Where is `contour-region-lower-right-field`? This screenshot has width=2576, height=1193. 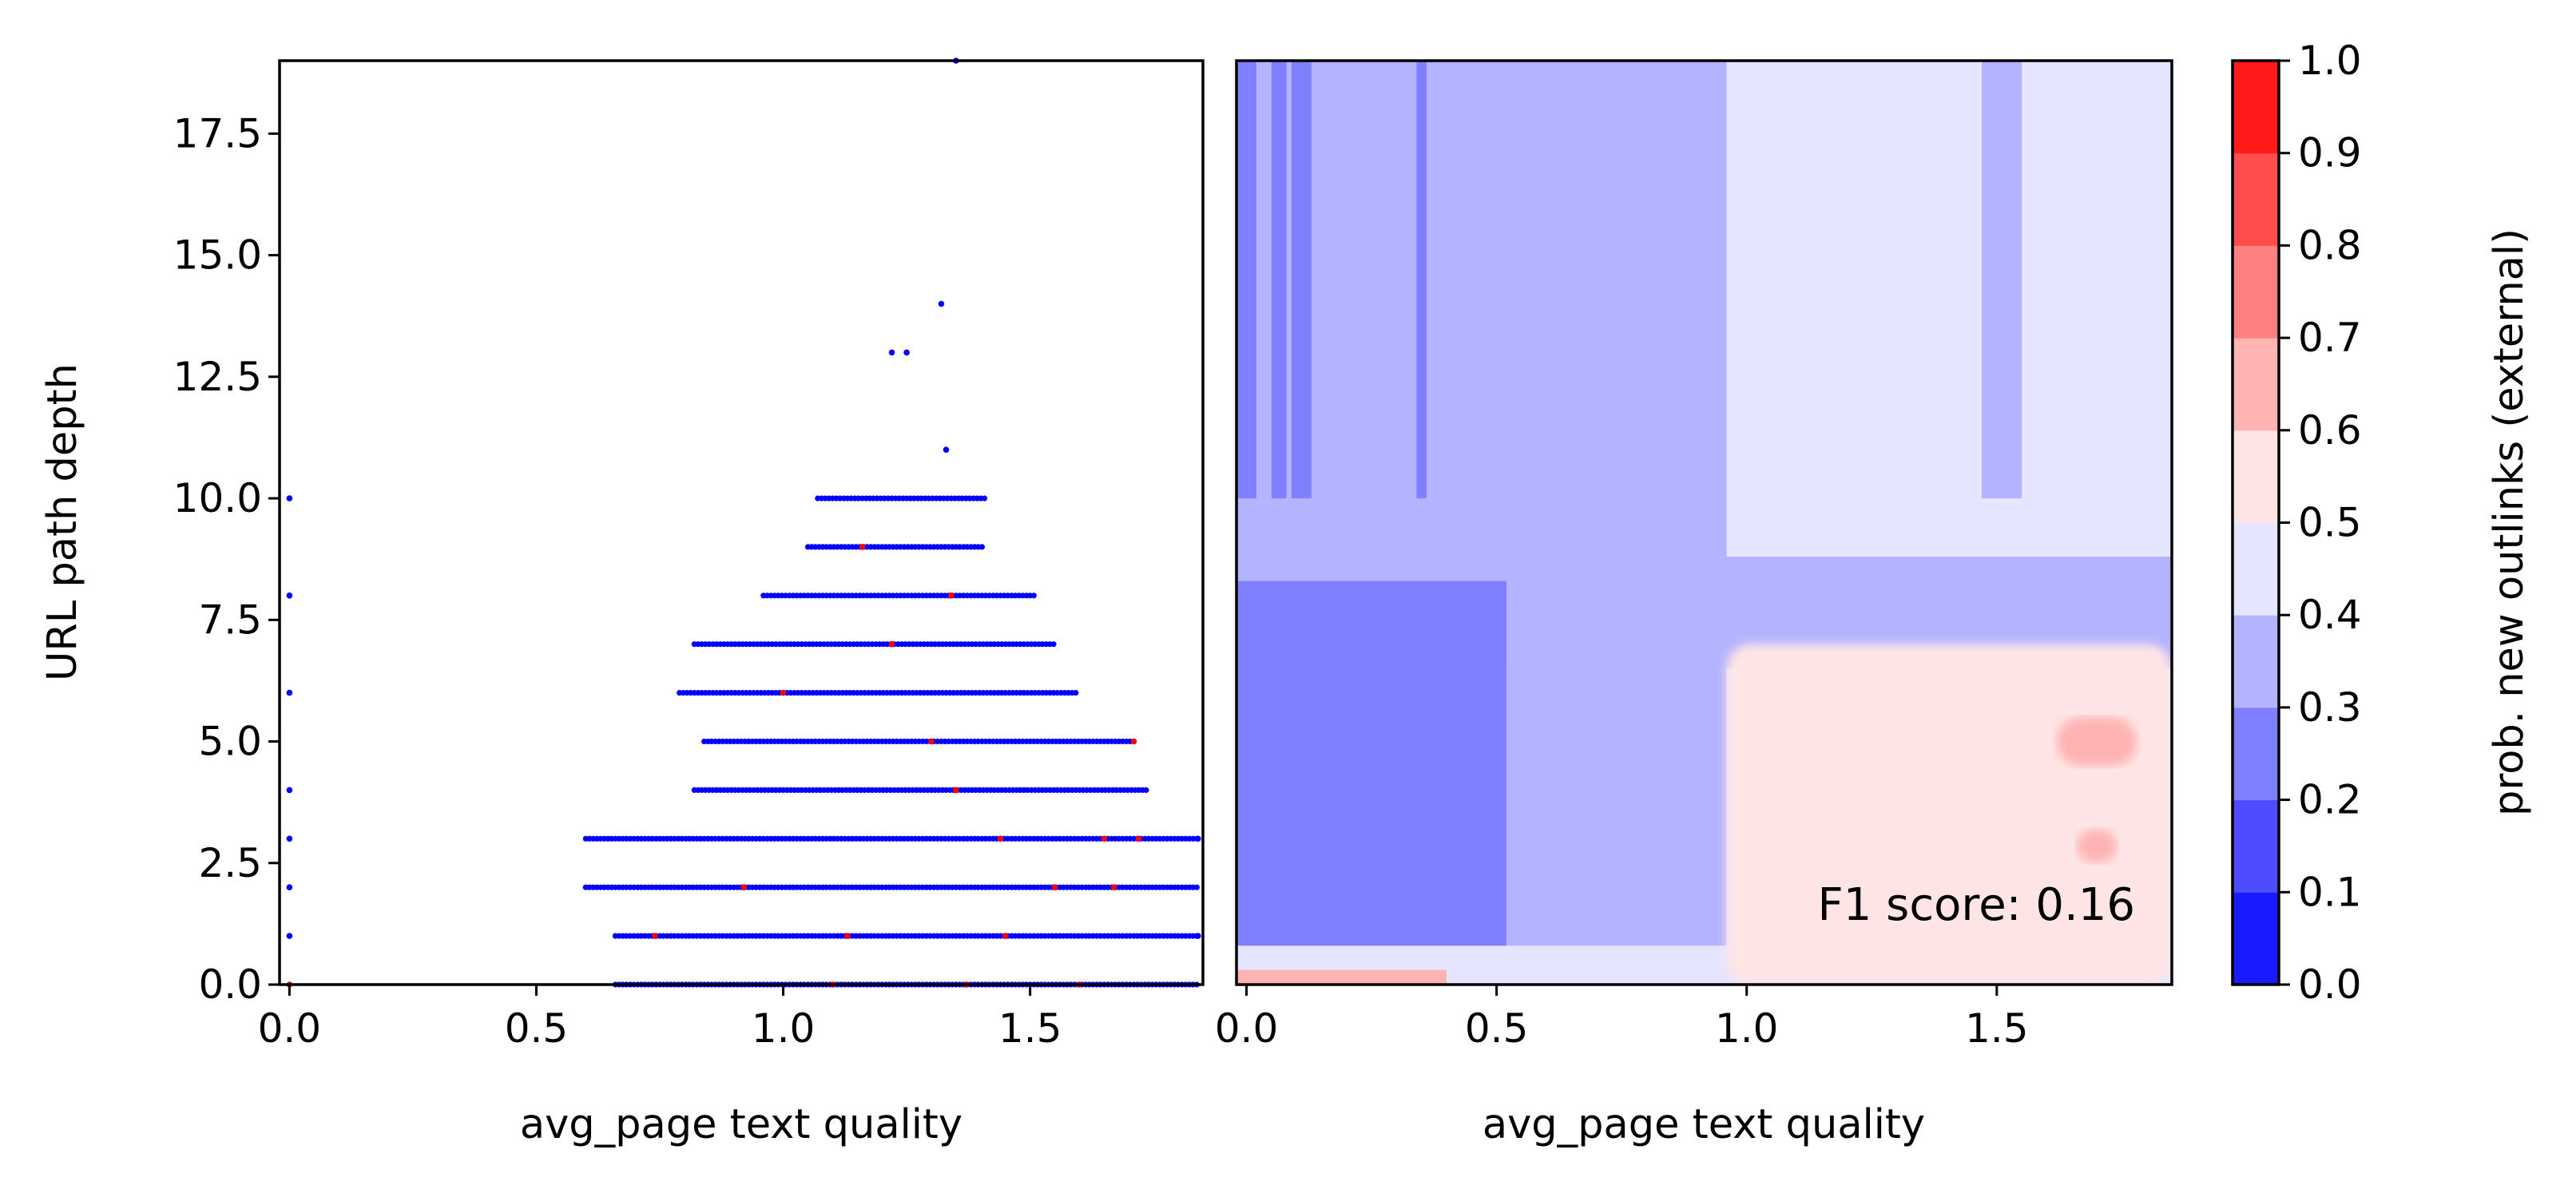 contour-region-lower-right-field is located at coordinates (1949, 815).